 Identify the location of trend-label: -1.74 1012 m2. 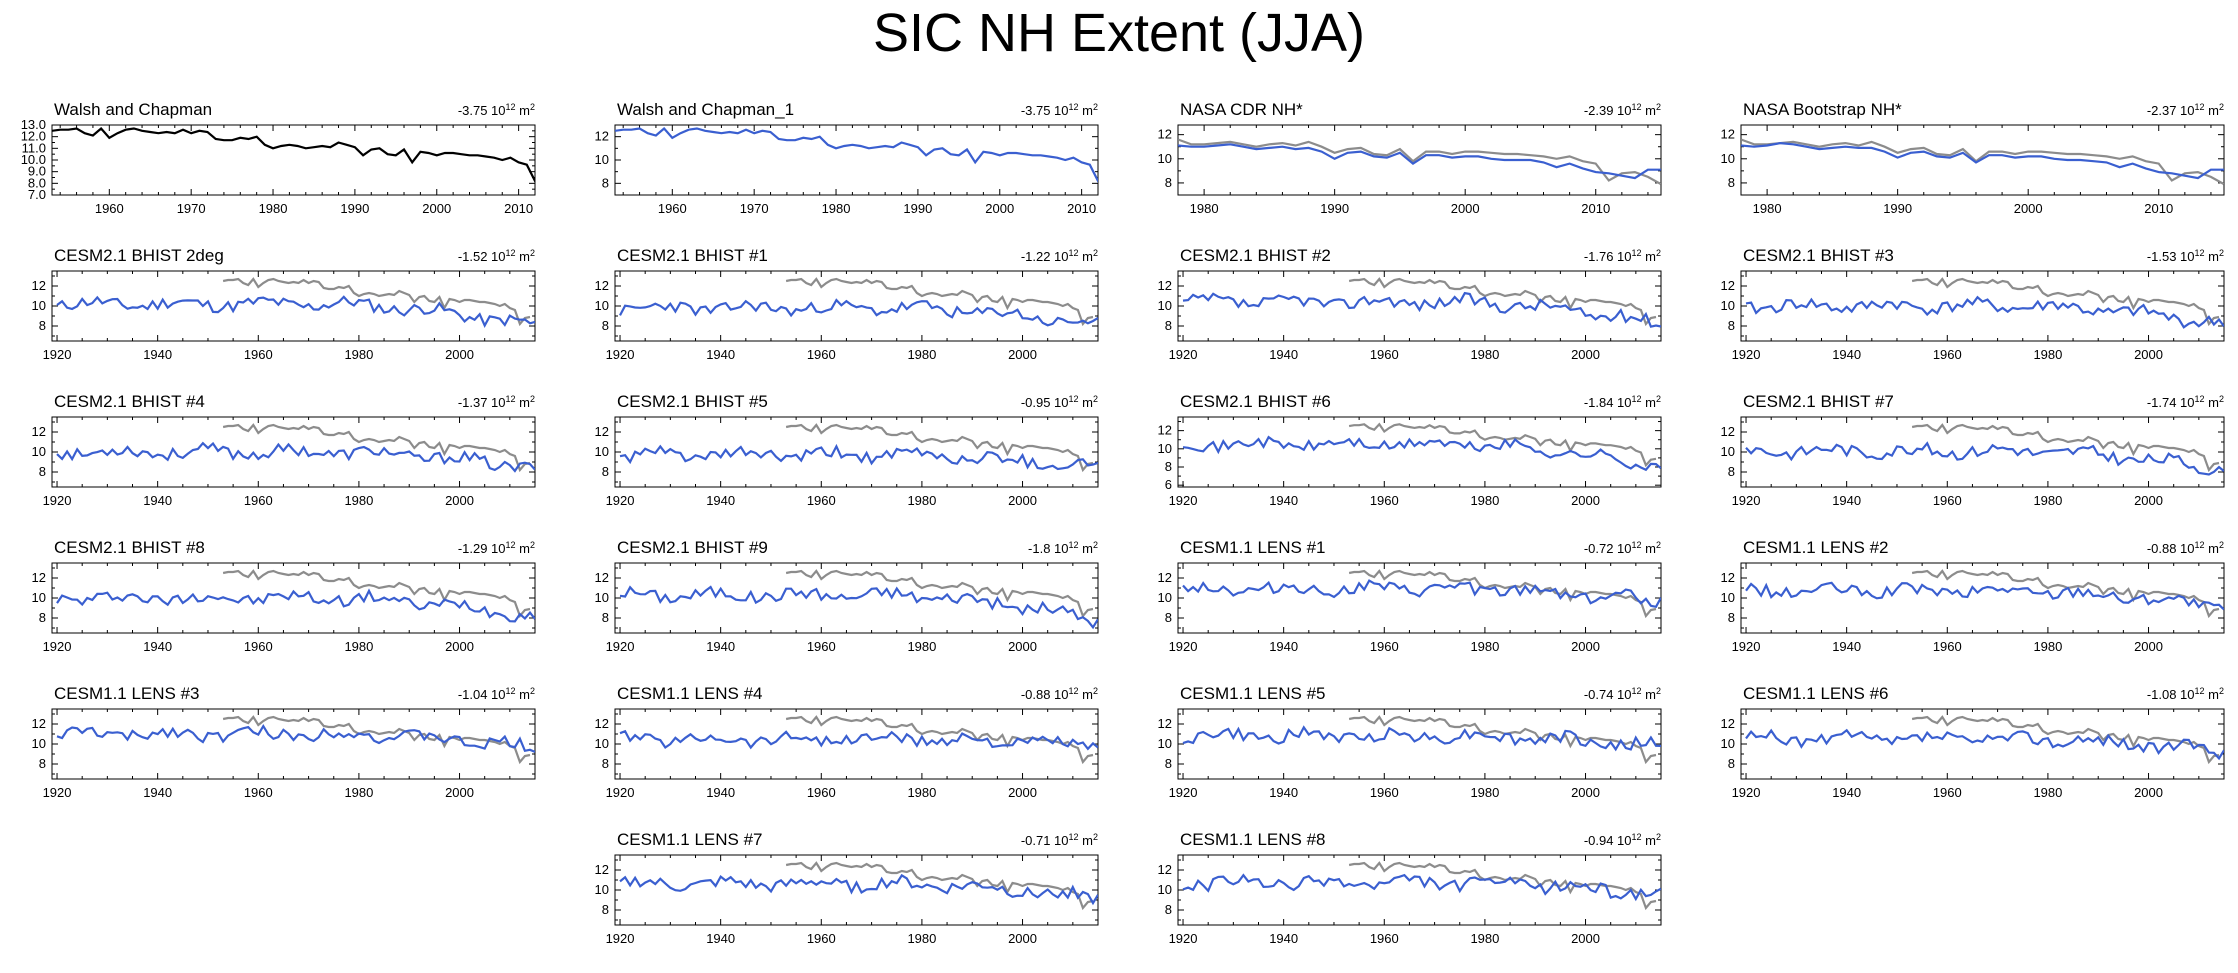
(2185, 402).